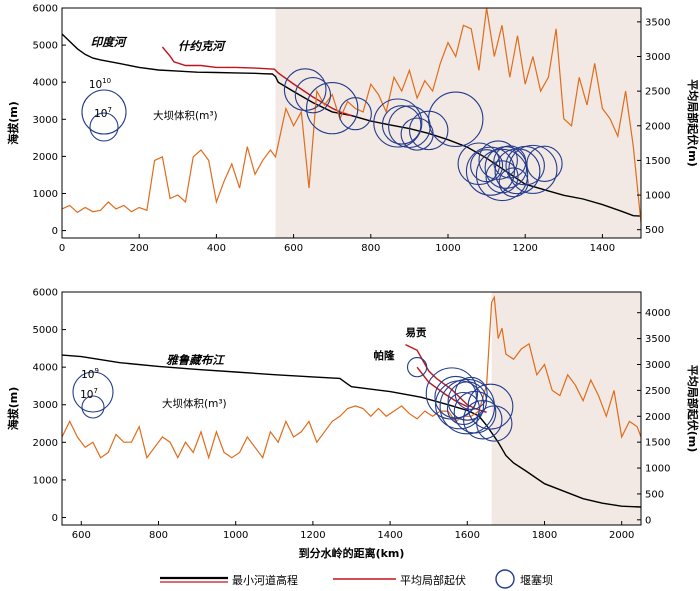  I want to click on y-right-tick-label: 4000, so click(657, 313).